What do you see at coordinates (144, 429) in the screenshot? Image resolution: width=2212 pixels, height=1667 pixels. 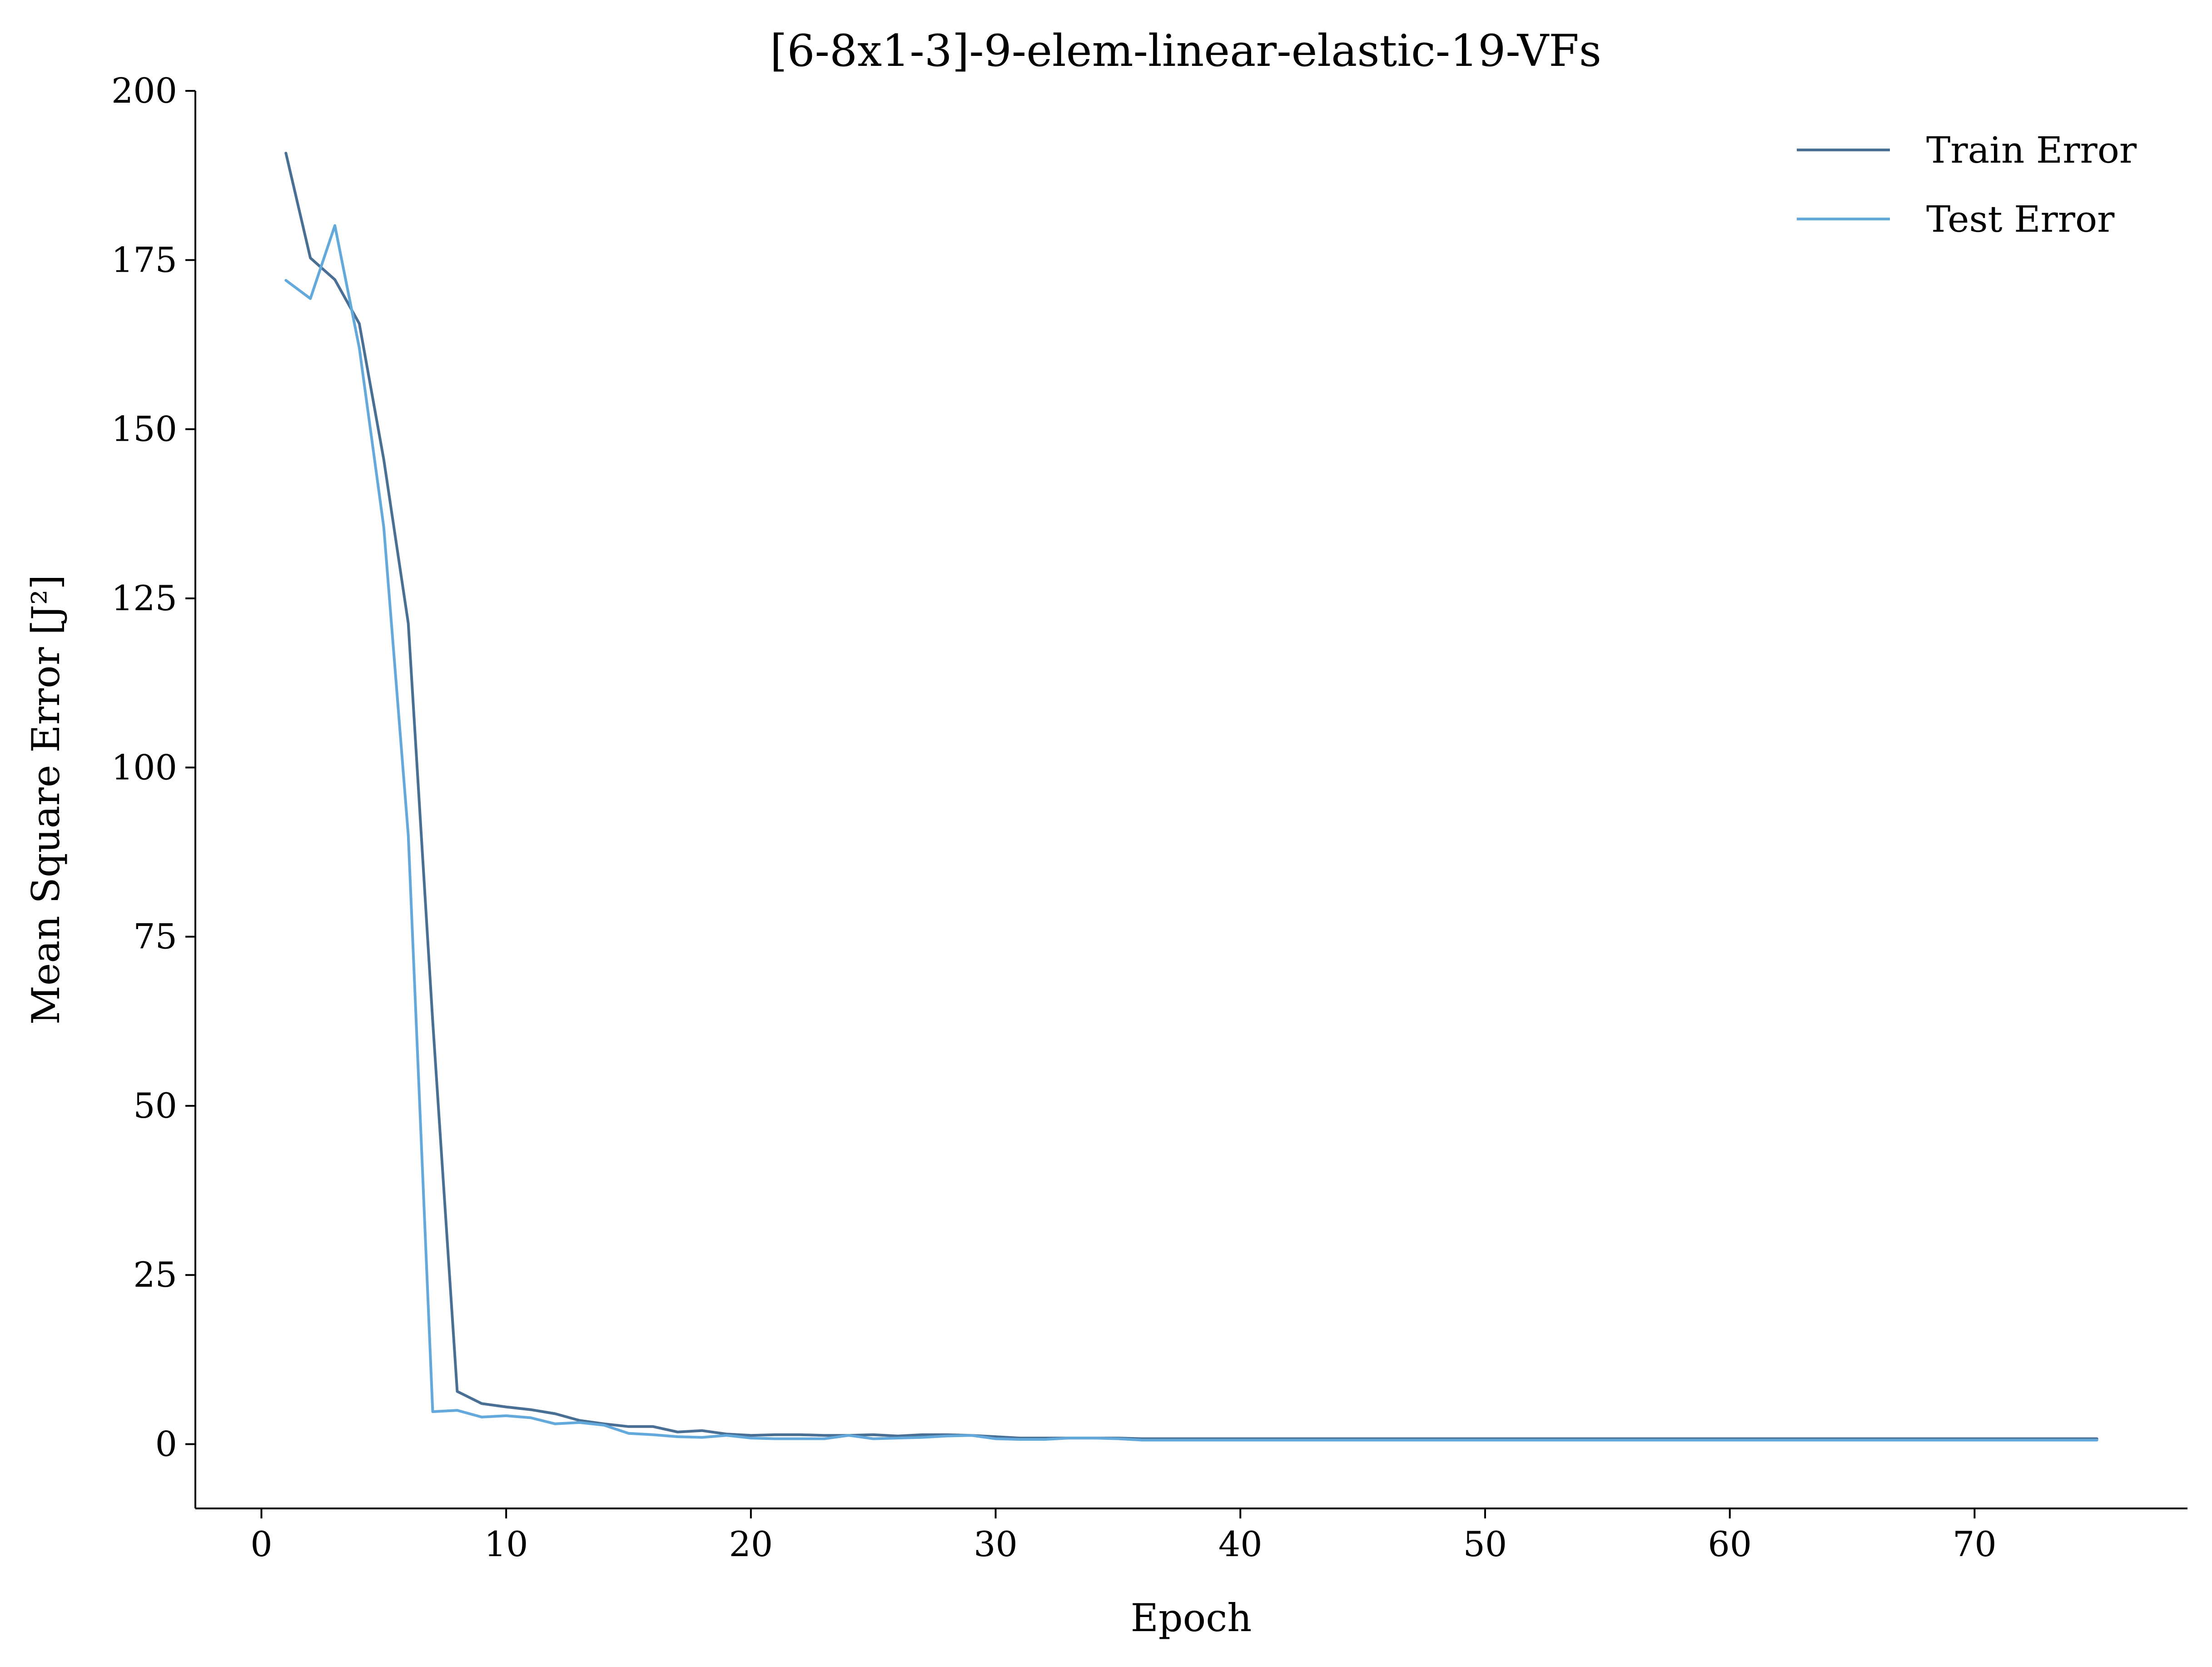 I see `y-tick-label: 150` at bounding box center [144, 429].